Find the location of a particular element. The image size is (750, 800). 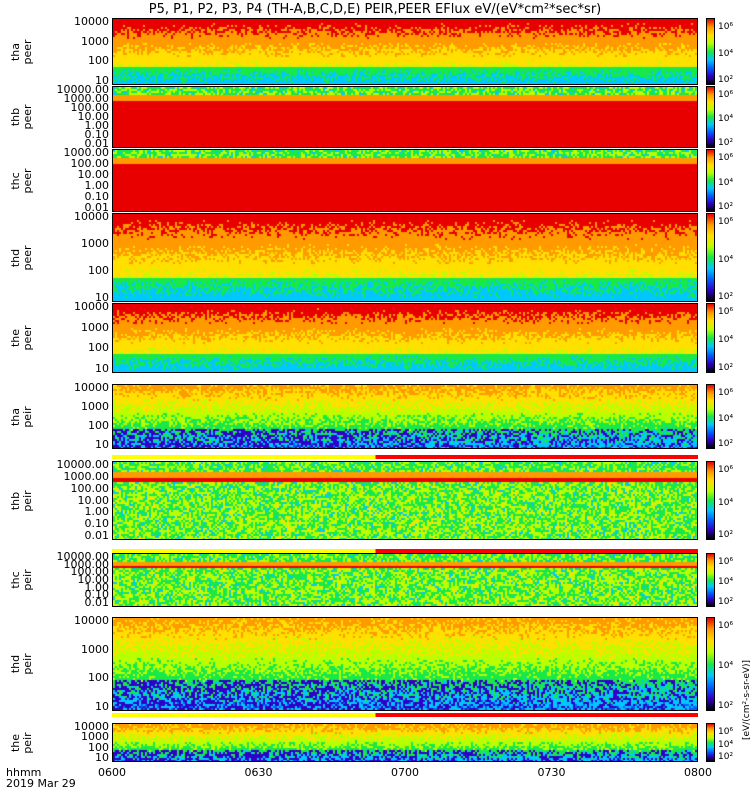

spectrogram-thb-peer is located at coordinates (405, 117).